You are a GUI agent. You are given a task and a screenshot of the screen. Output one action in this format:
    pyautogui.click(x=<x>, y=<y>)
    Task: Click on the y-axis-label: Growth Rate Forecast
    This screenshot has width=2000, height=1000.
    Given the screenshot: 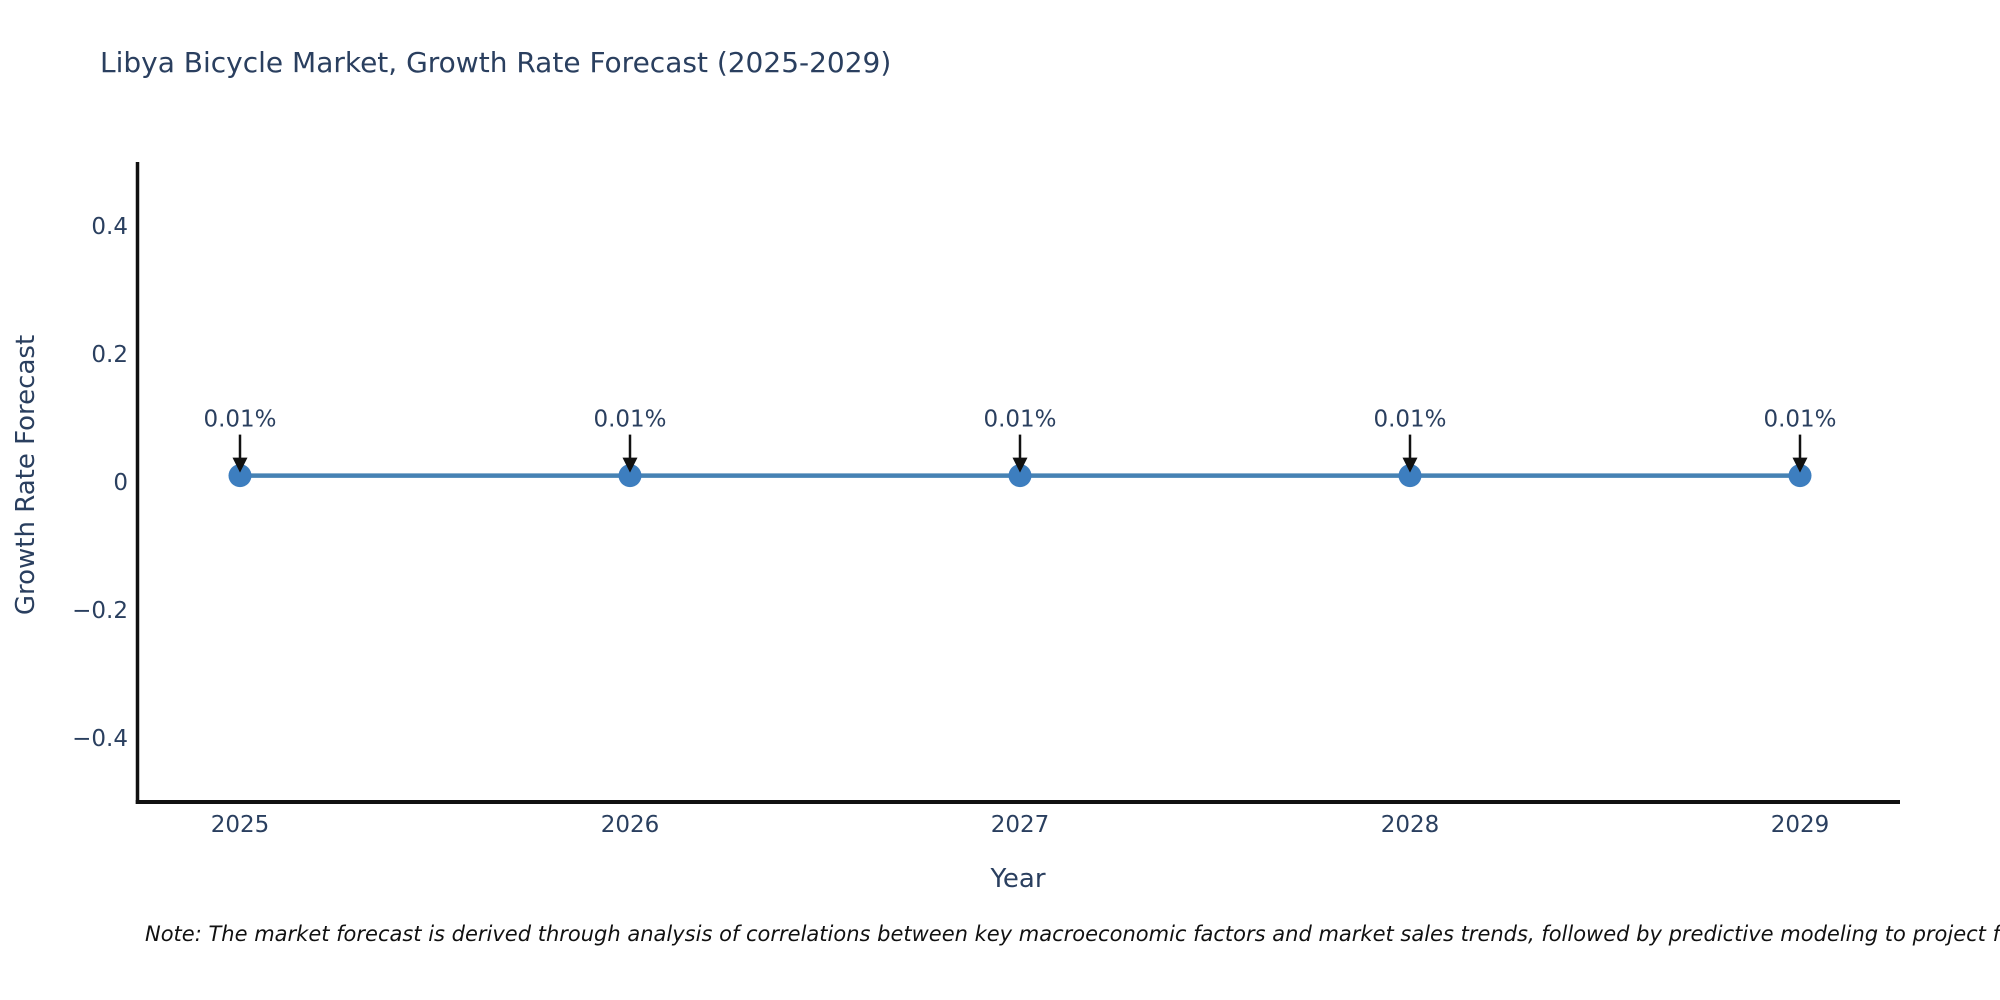 What is the action you would take?
    pyautogui.click(x=26, y=475)
    